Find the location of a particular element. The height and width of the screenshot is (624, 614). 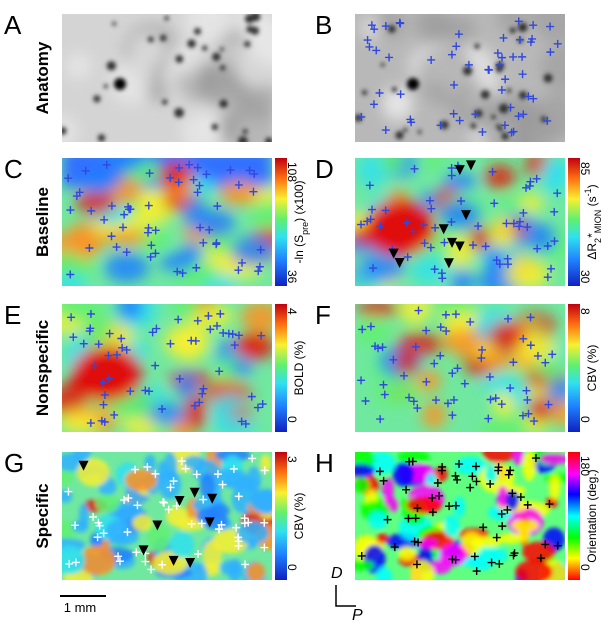

hot-spot is located at coordinates (107, 374).